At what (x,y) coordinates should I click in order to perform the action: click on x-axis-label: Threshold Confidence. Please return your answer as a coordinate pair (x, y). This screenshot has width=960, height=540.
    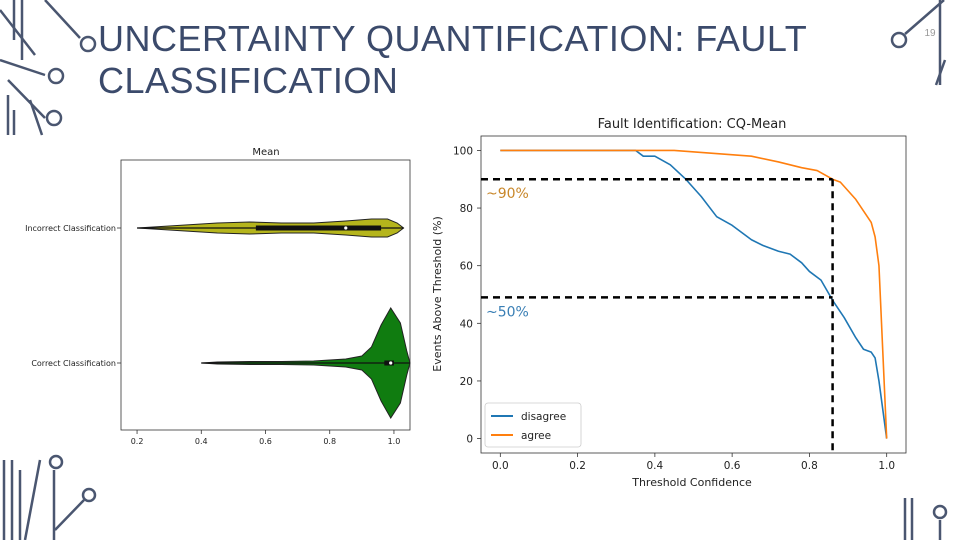
    Looking at the image, I should click on (691, 482).